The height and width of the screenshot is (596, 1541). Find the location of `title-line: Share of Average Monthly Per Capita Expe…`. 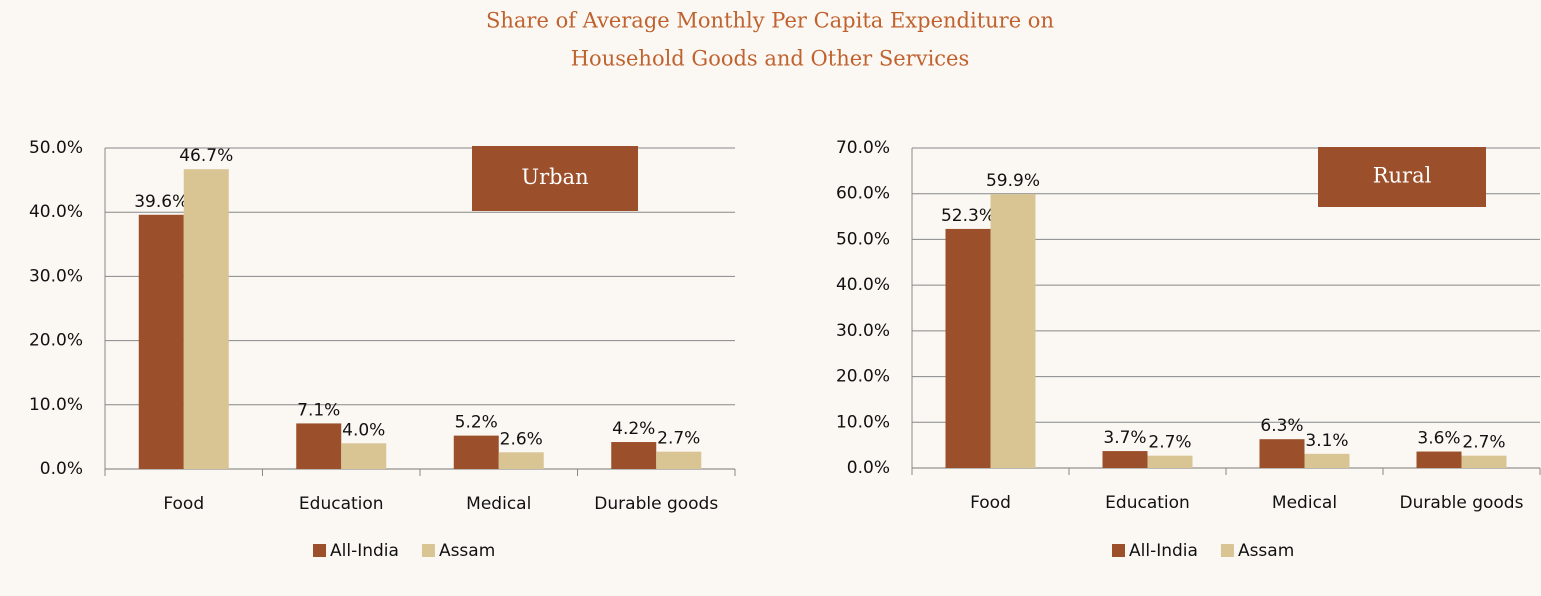

title-line: Share of Average Monthly Per Capita Expe… is located at coordinates (770, 21).